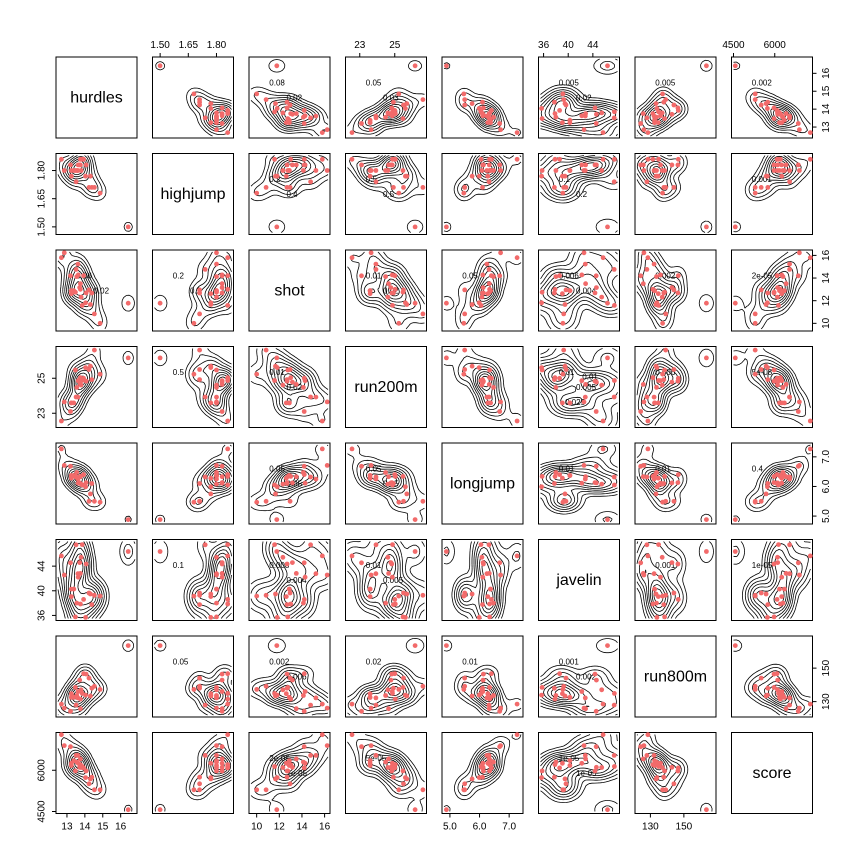 The height and width of the screenshot is (864, 864). What do you see at coordinates (193, 773) in the screenshot?
I see `panel-score-vs-highjump` at bounding box center [193, 773].